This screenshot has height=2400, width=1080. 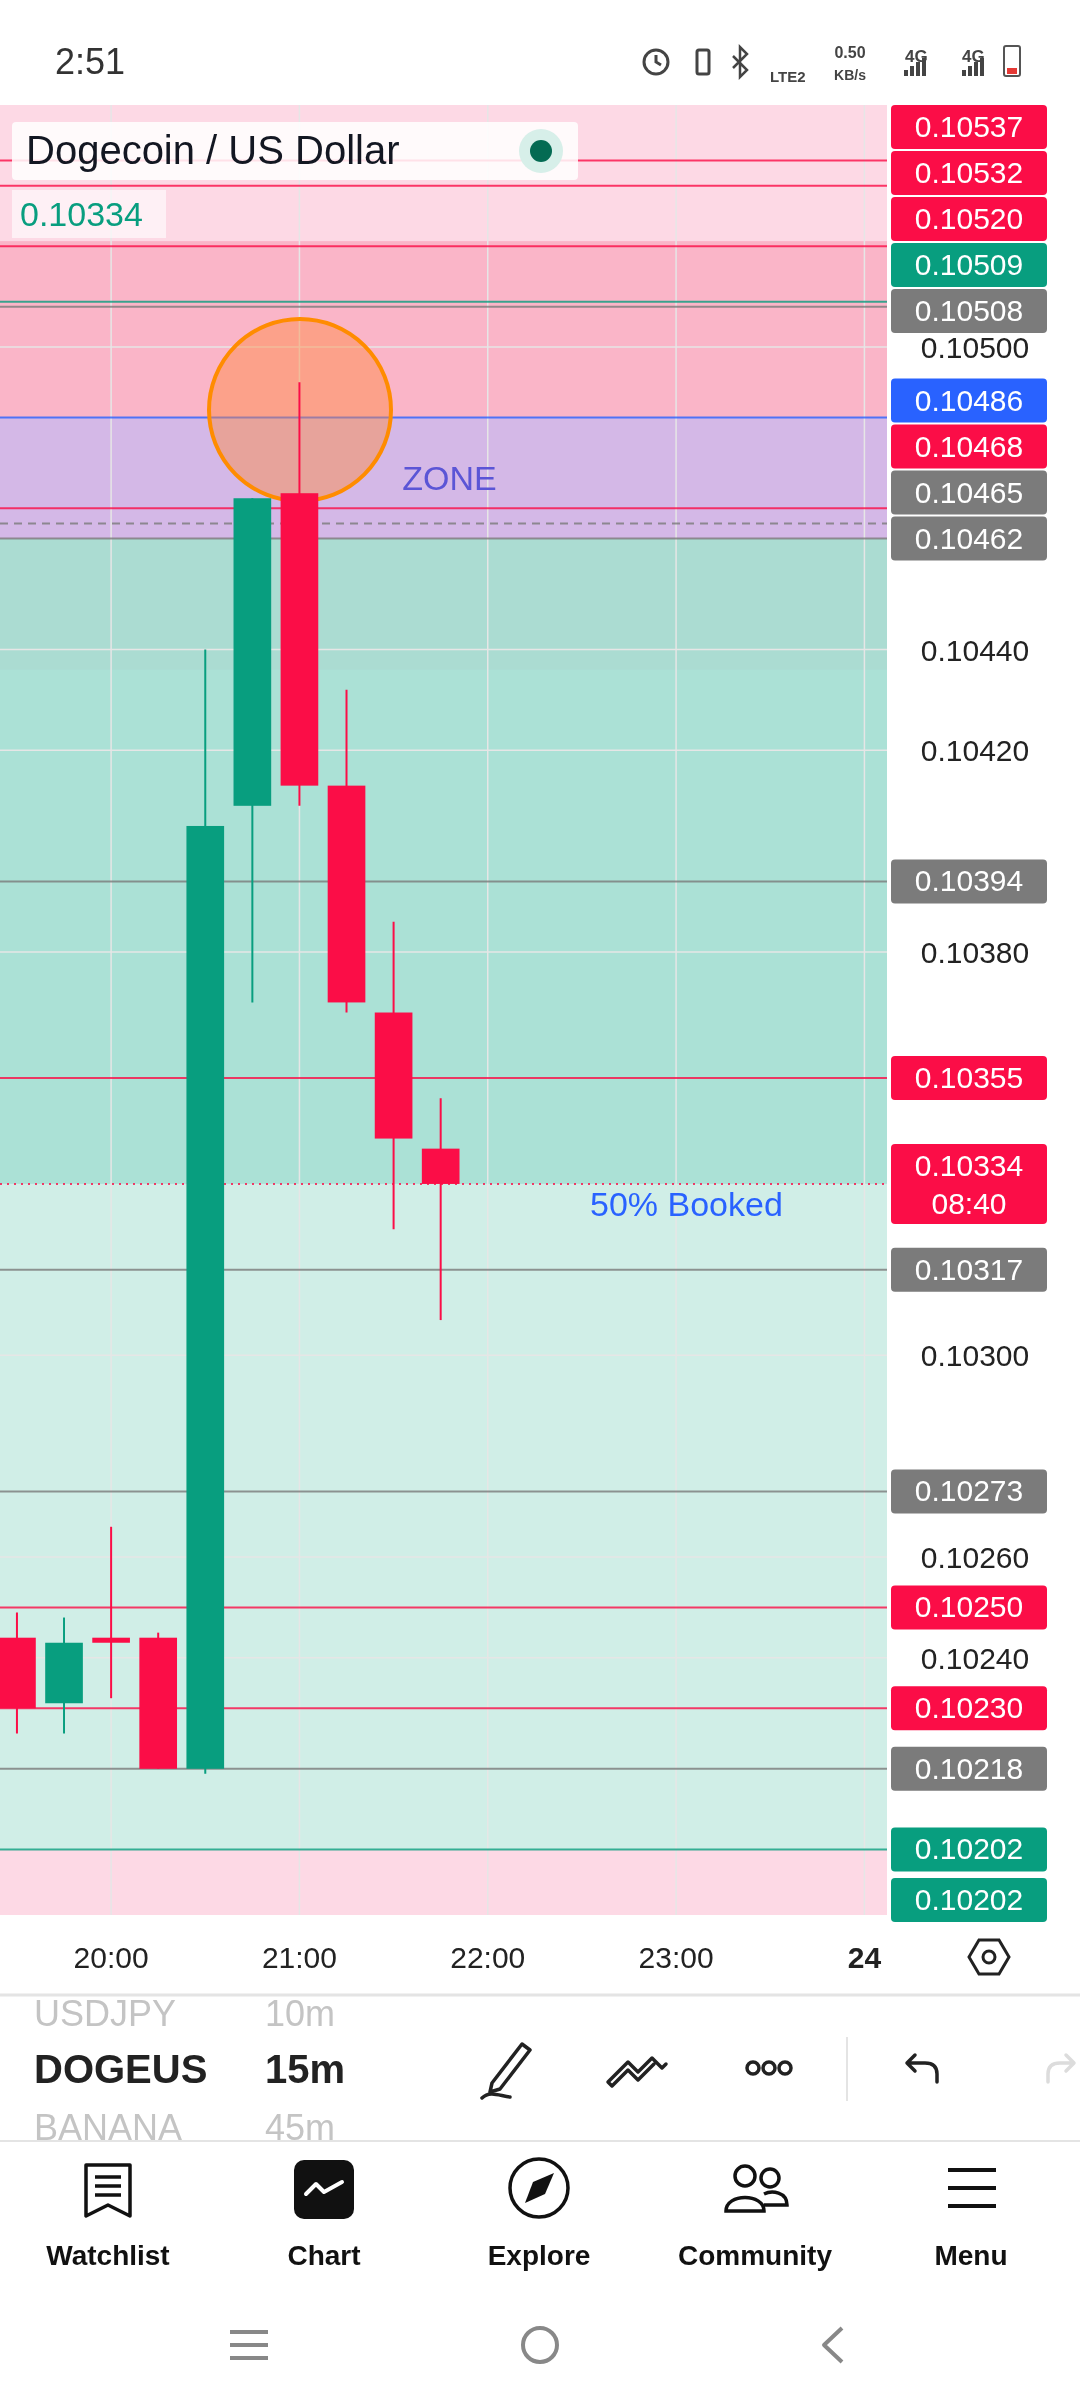 What do you see at coordinates (300, 2127) in the screenshot?
I see `text: 45m` at bounding box center [300, 2127].